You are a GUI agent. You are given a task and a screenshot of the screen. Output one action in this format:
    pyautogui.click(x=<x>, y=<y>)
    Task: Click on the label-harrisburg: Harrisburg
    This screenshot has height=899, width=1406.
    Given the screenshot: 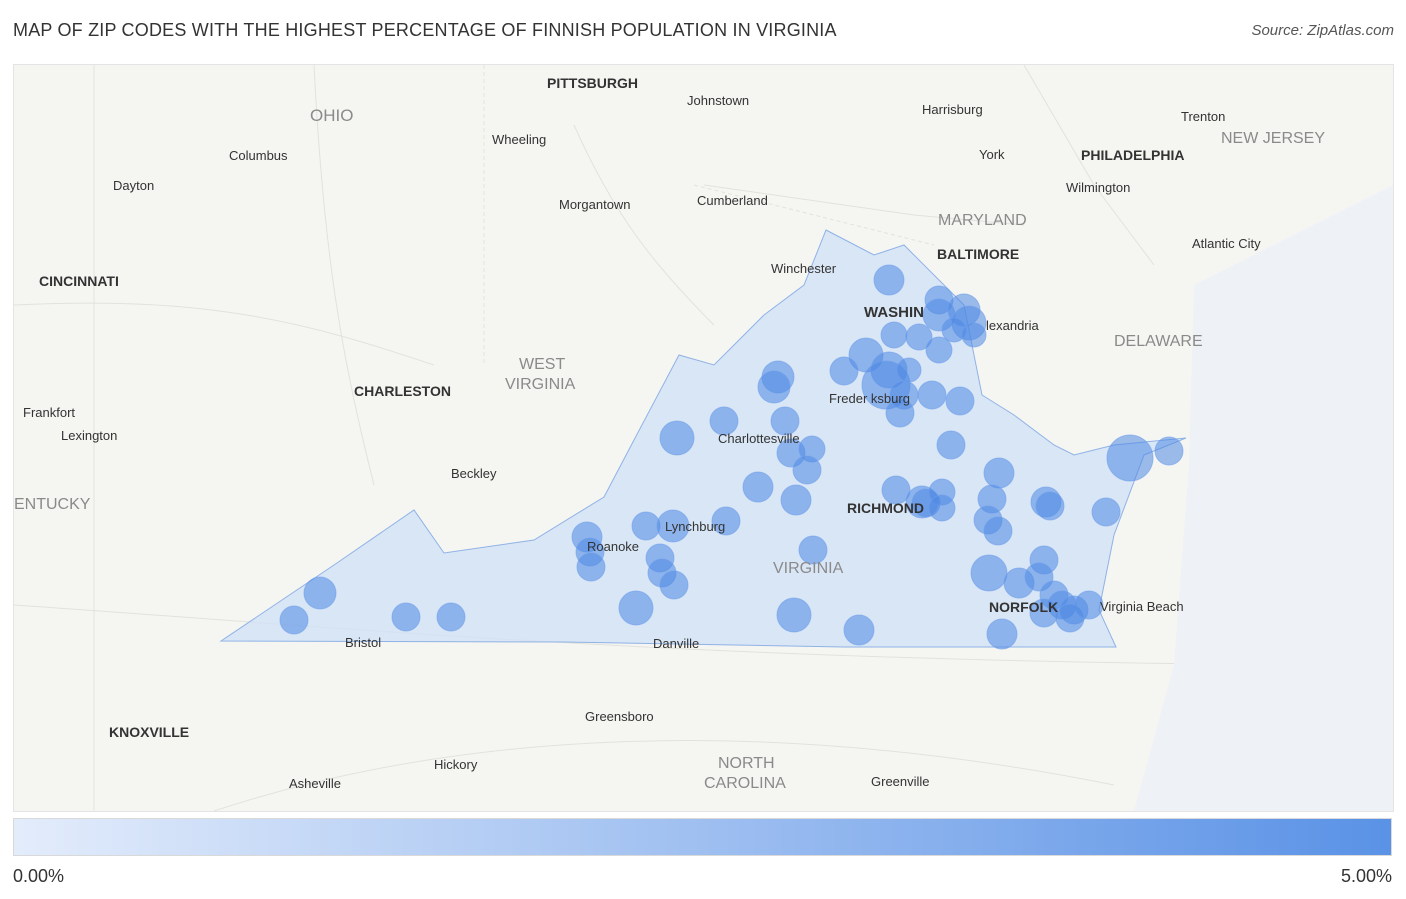 What is the action you would take?
    pyautogui.click(x=952, y=109)
    